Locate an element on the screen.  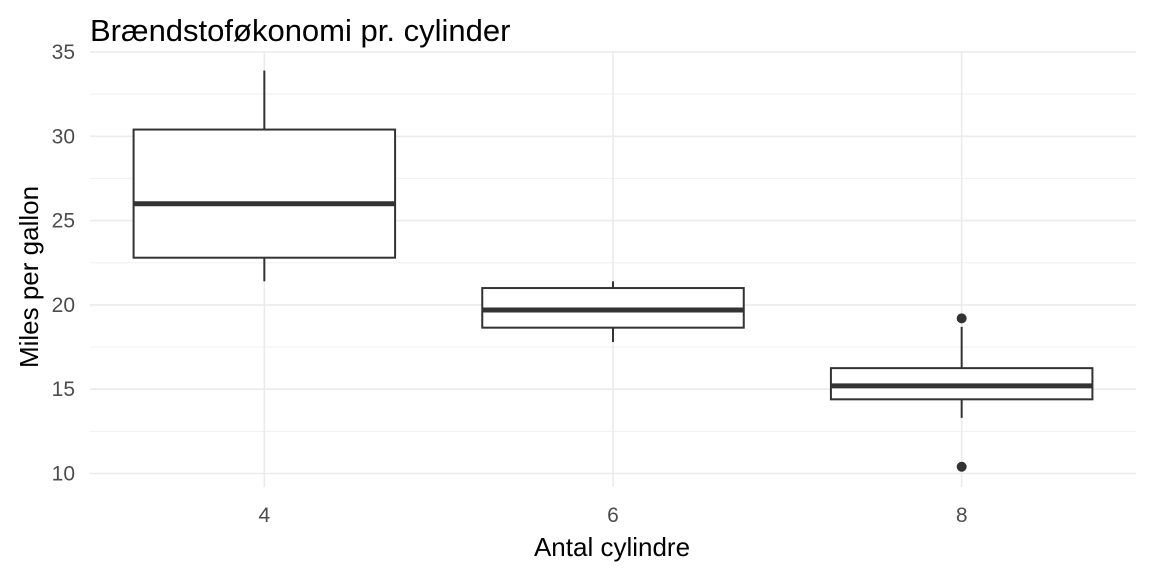
y-tick-label: 15 is located at coordinates (63, 389).